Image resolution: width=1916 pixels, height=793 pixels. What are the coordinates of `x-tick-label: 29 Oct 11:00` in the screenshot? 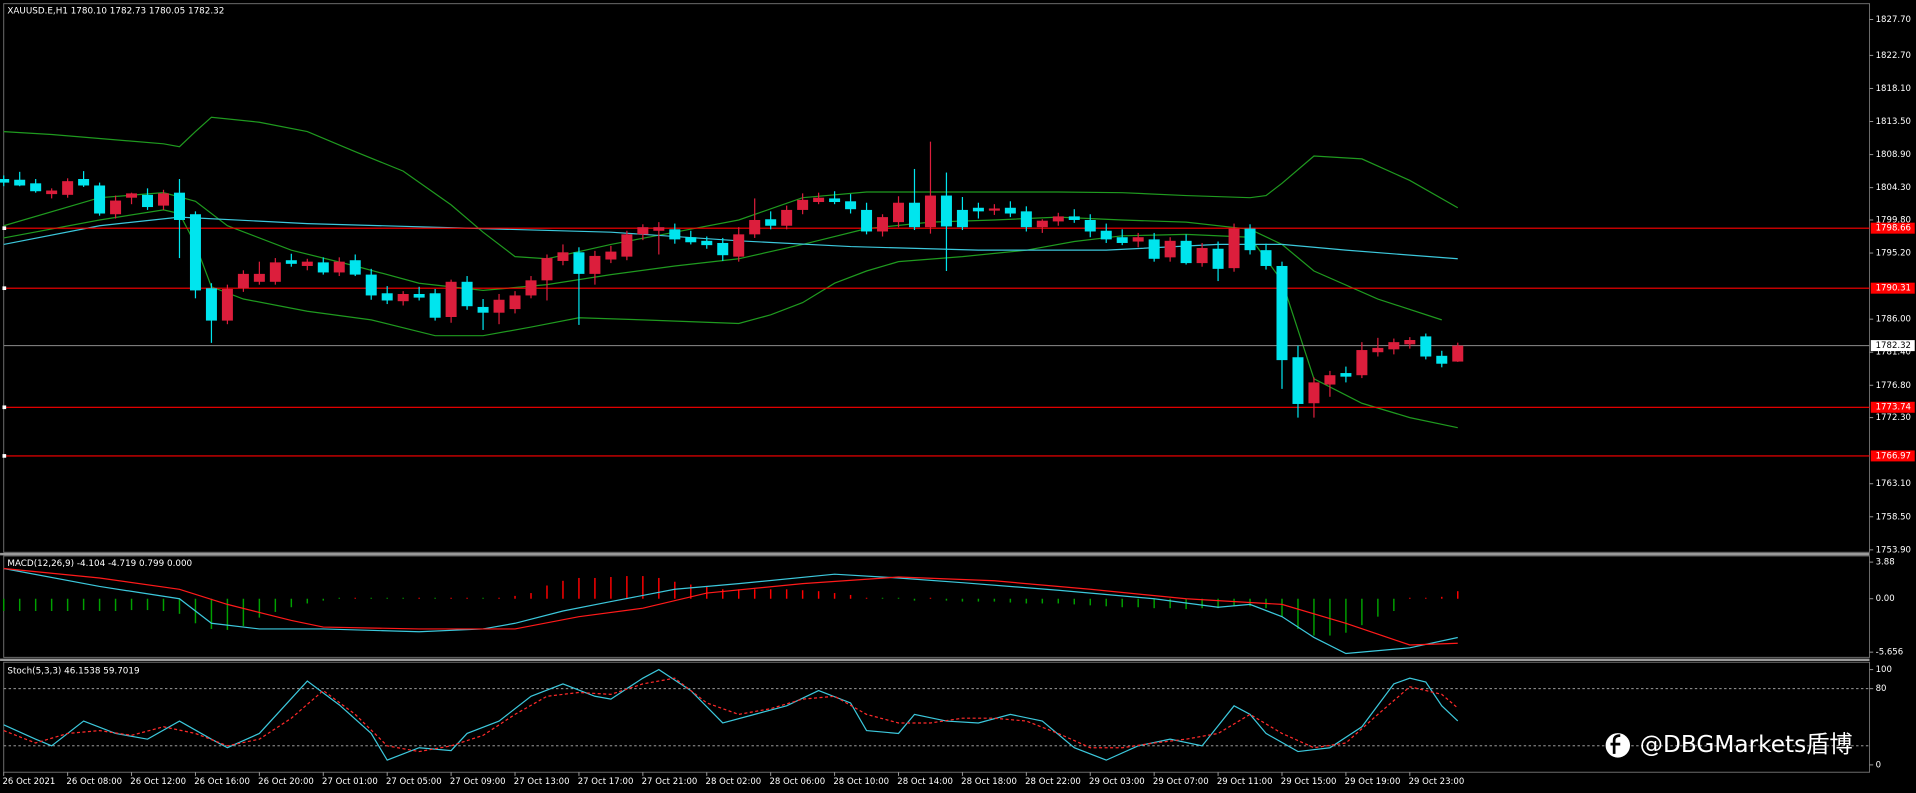 It's located at (1245, 782).